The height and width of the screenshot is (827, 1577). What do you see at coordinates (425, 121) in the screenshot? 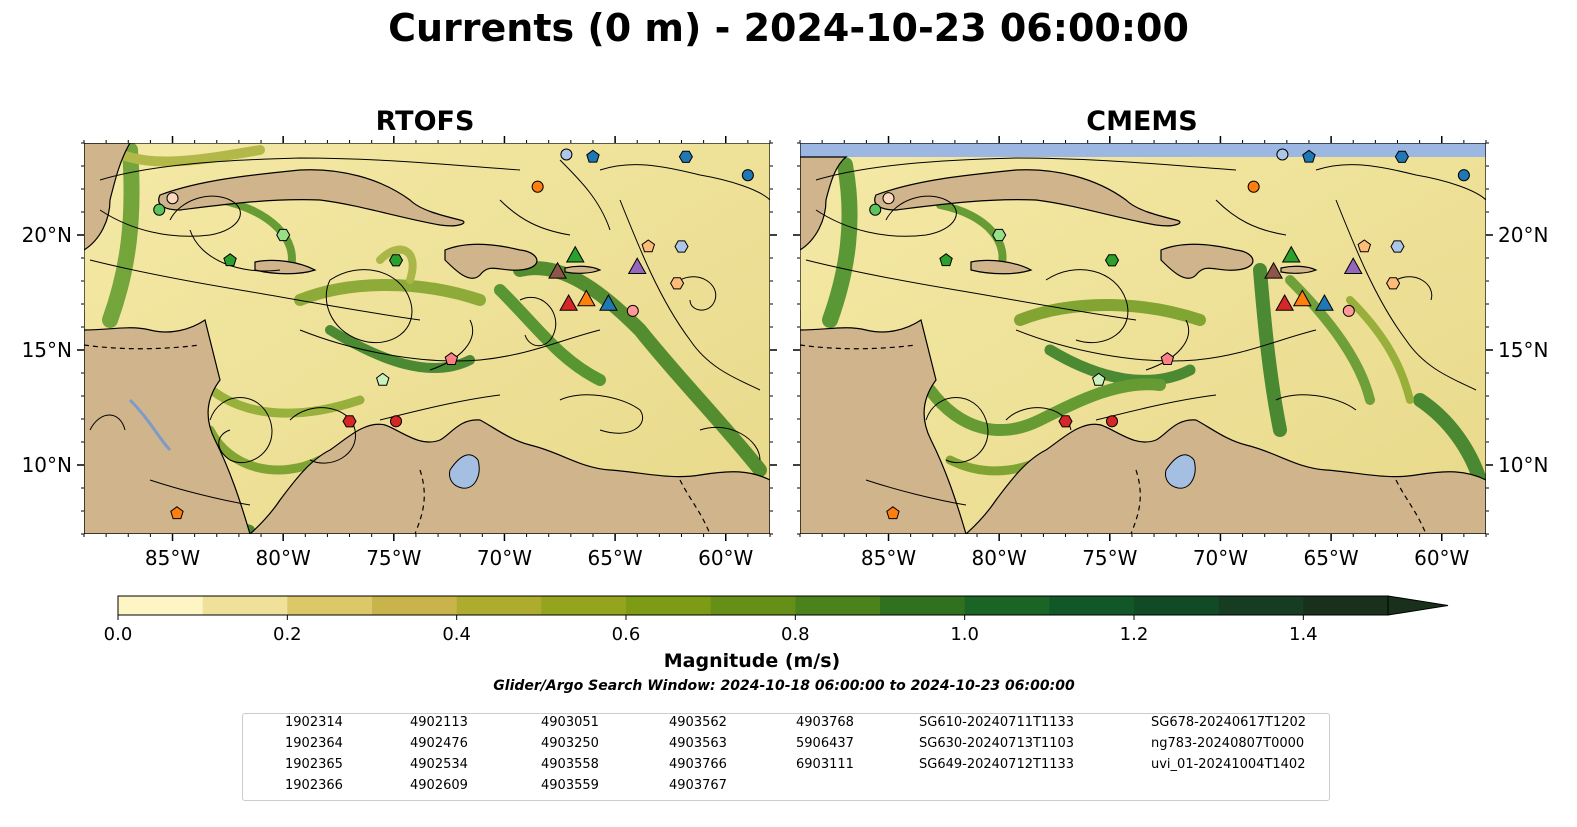
I see `panel-title-rtofs: RTOFS` at bounding box center [425, 121].